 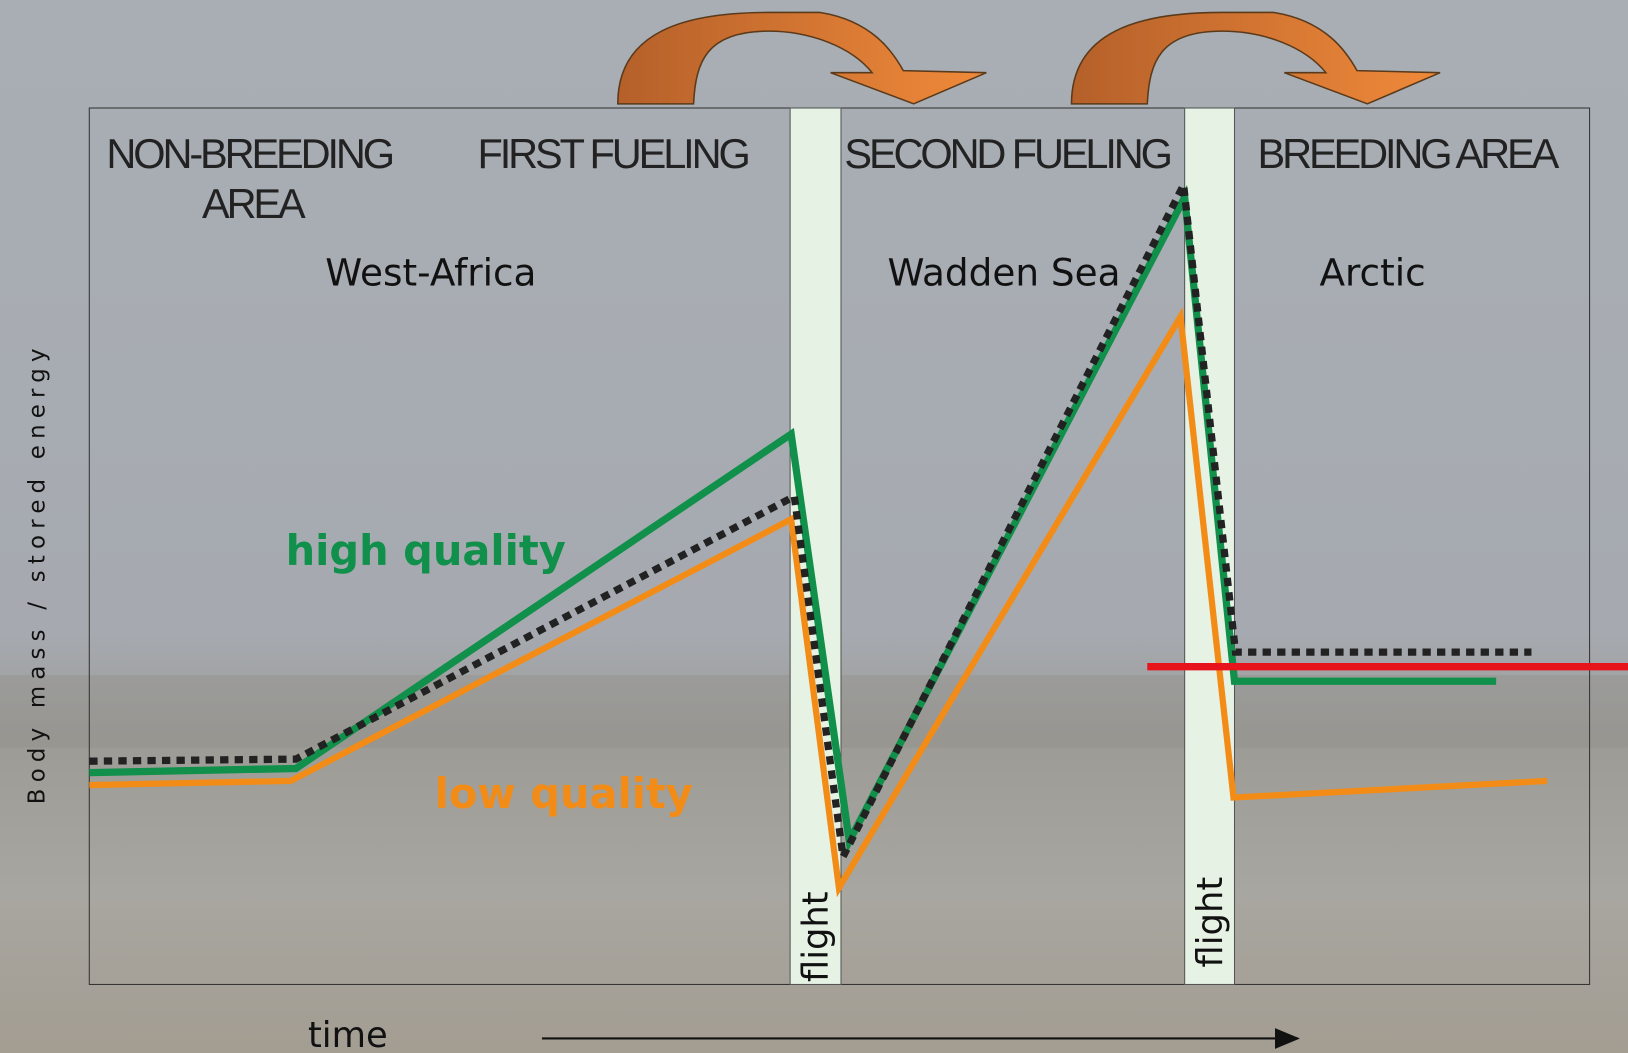 I want to click on region-label: West-Africa, so click(x=430, y=273).